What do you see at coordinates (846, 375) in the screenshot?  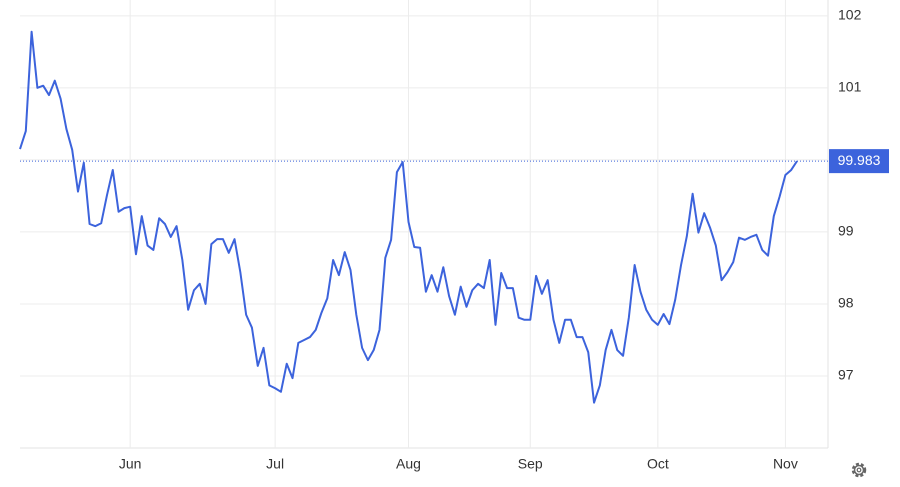 I see `y-tick-label: 97` at bounding box center [846, 375].